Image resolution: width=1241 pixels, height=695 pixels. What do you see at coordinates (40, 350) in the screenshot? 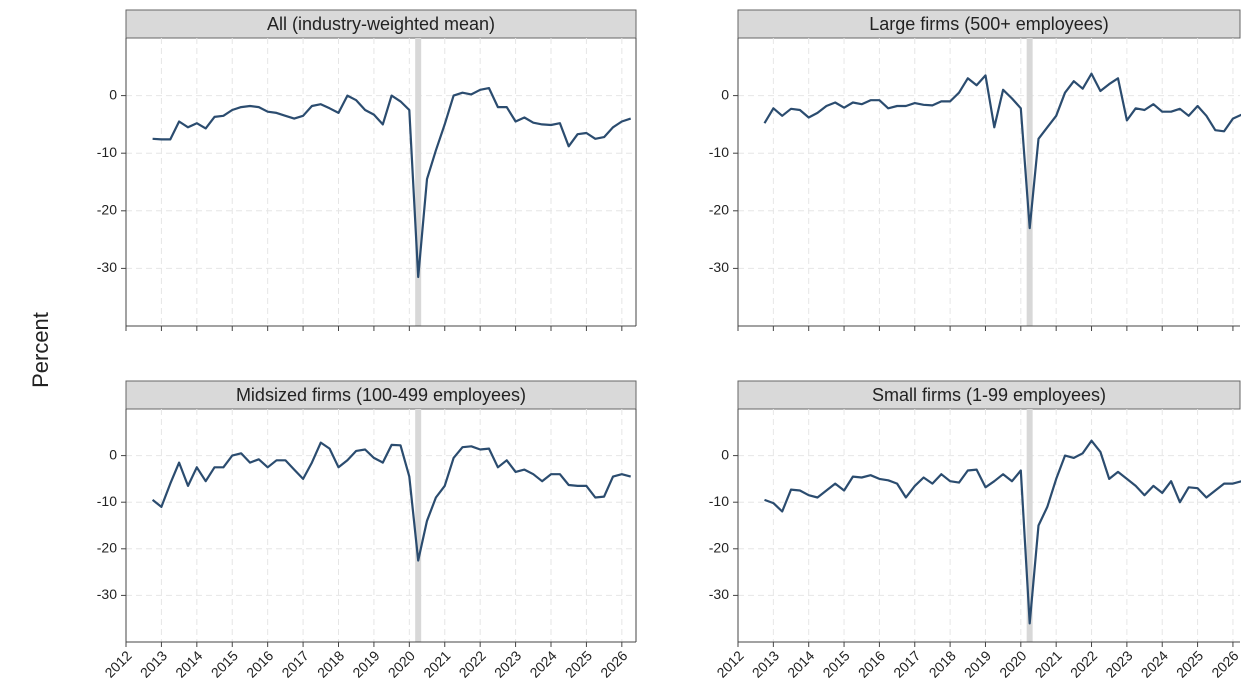
I see `y-axis-label: Percent` at bounding box center [40, 350].